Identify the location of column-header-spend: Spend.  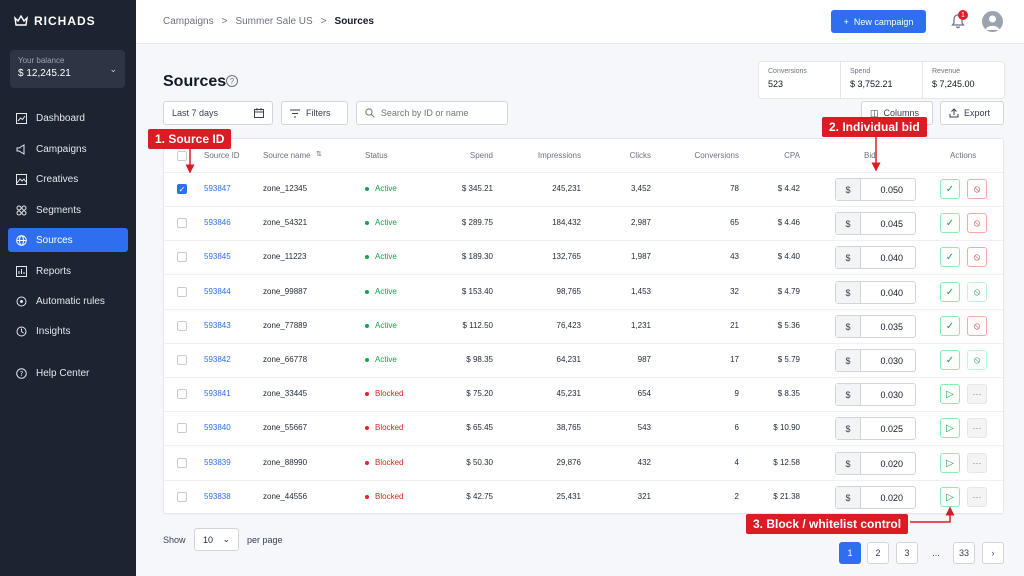
(481, 155).